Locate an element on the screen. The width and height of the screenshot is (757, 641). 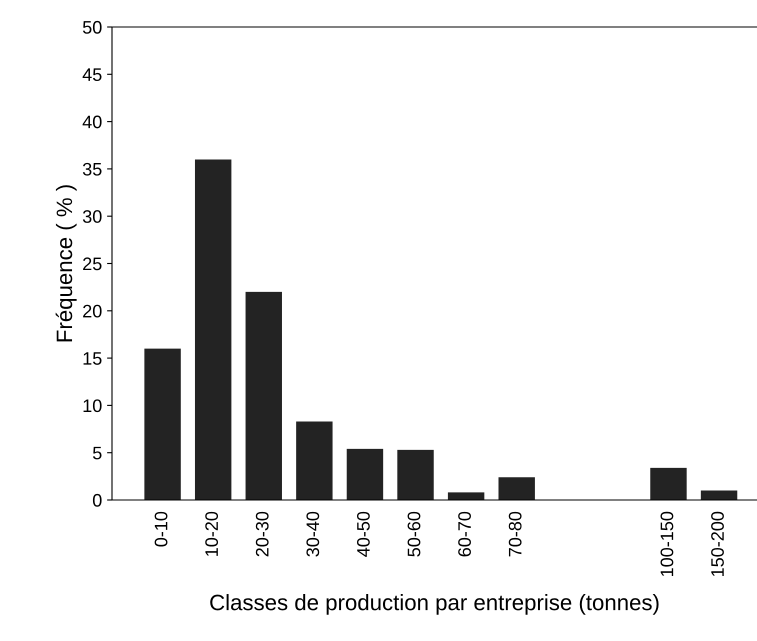
x-tick-label: 10-20 is located at coordinates (211, 534).